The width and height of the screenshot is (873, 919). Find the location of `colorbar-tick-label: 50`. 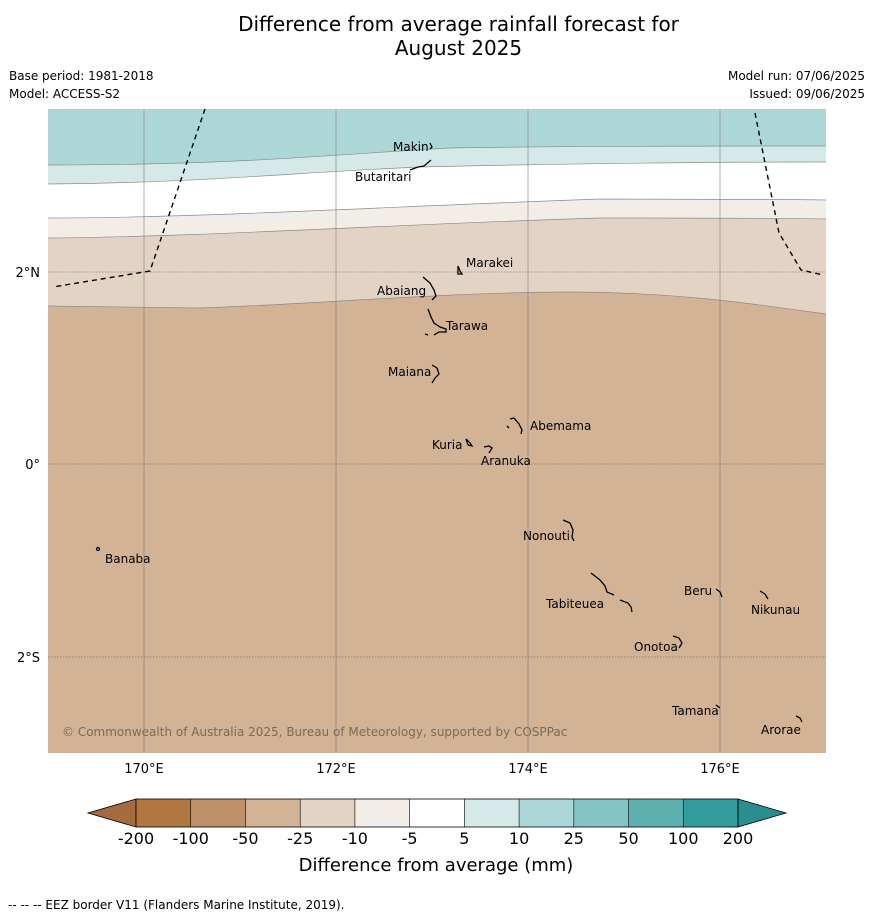

colorbar-tick-label: 50 is located at coordinates (628, 838).